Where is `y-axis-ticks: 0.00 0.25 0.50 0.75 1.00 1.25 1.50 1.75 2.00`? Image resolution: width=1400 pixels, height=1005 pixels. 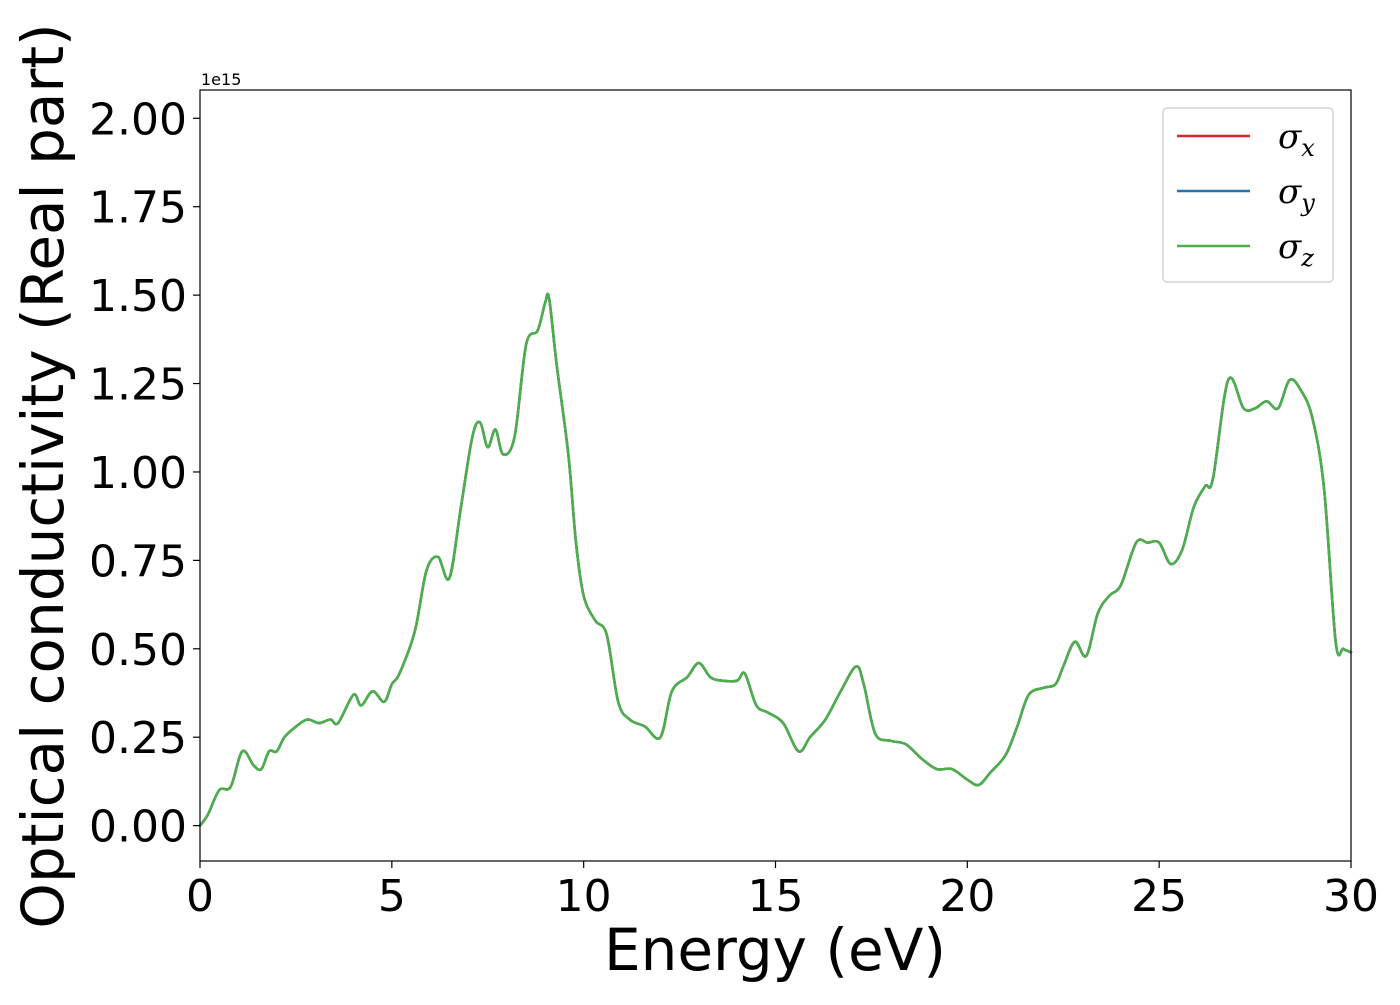
y-axis-ticks: 0.00 0.25 0.50 0.75 1.00 1.25 1.50 1.75 2.00 is located at coordinates (144, 473).